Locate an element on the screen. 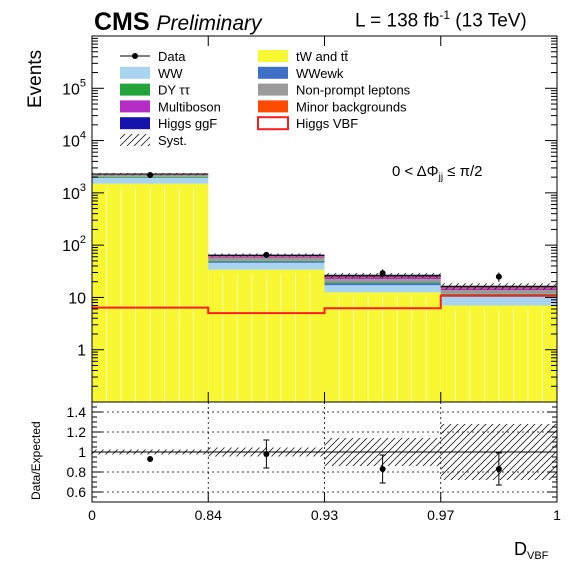 This screenshot has height=563, width=580. legend-entry: Non-prompt leptons is located at coordinates (334, 90).